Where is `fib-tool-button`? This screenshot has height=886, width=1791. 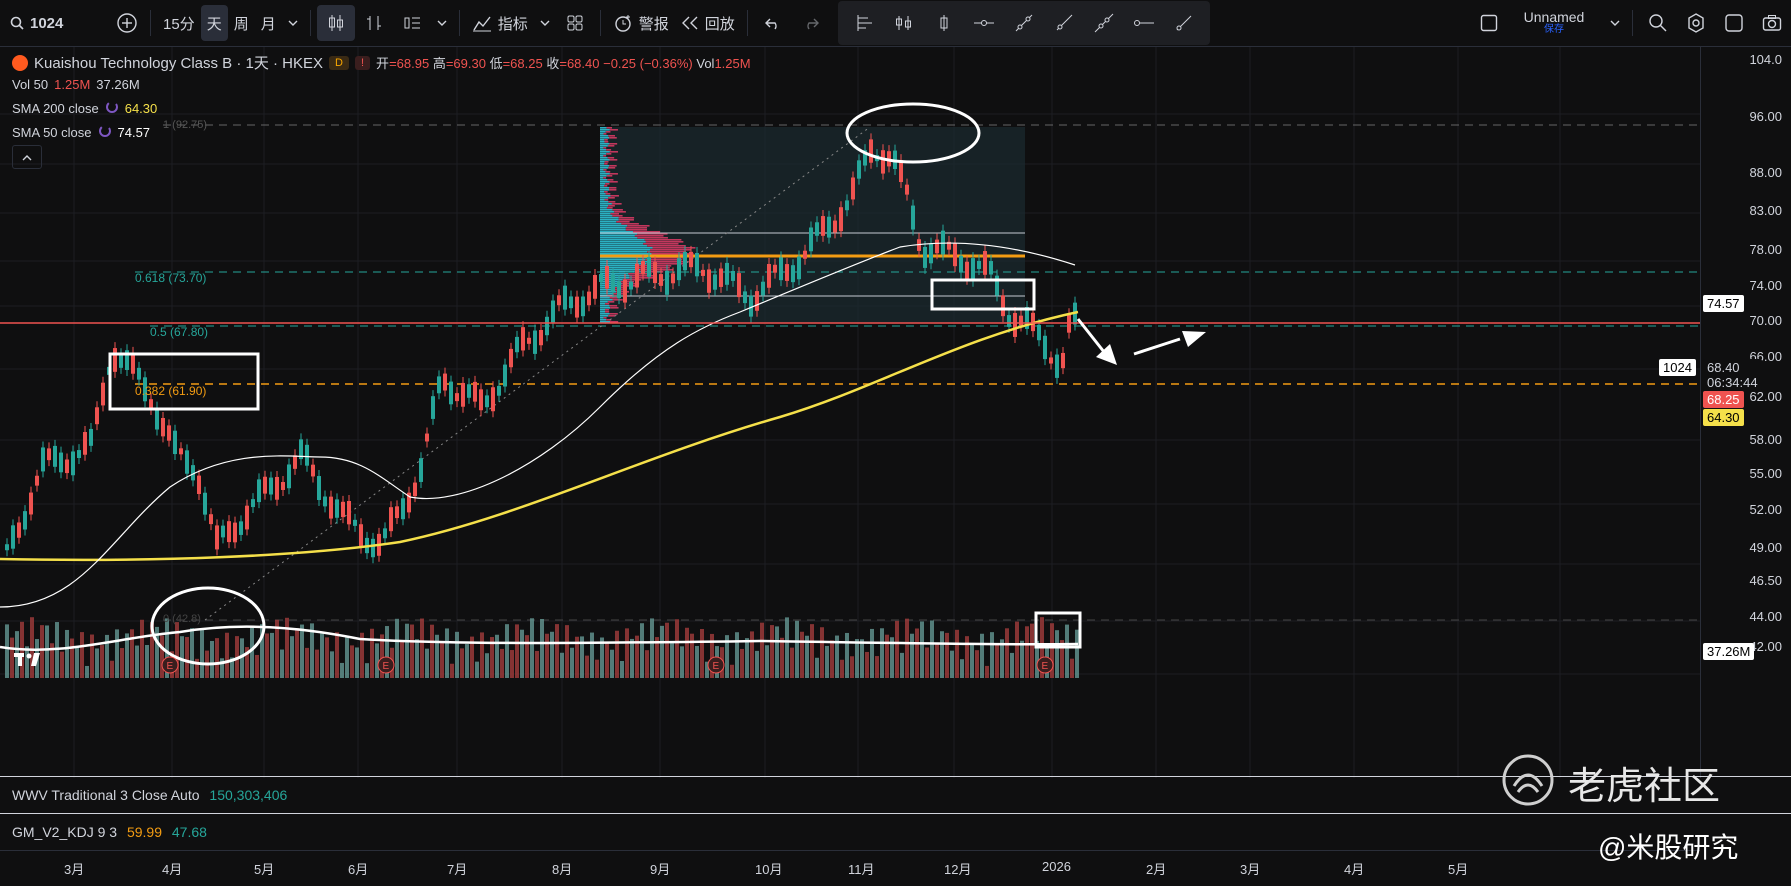 fib-tool-button is located at coordinates (864, 23).